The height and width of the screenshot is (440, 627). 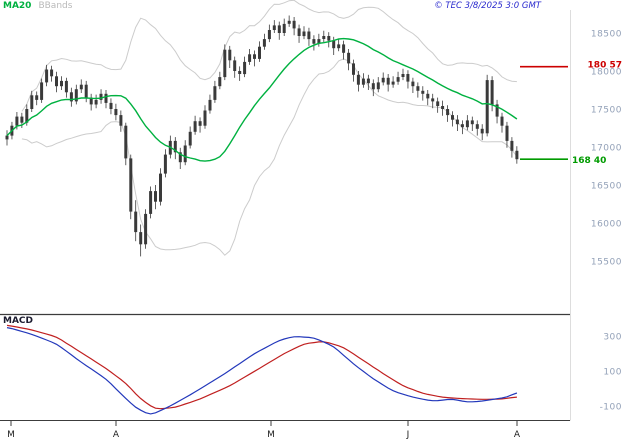 I want to click on macd-axis-tick-label: 300, so click(x=612, y=338).